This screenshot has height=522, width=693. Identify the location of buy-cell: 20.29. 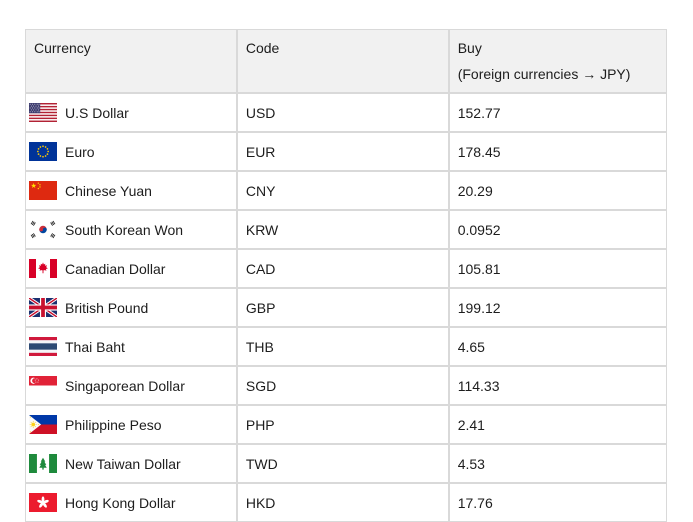
(557, 190).